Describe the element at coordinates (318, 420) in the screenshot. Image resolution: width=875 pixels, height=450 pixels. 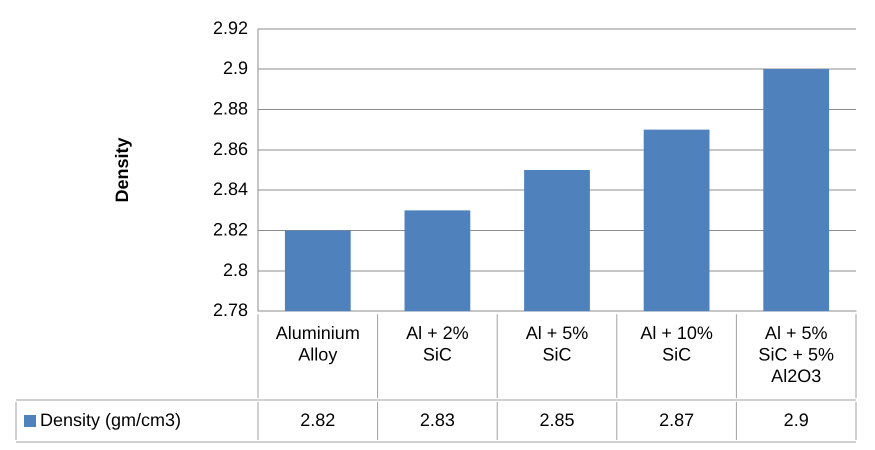
I see `data-label: 2.82` at that location.